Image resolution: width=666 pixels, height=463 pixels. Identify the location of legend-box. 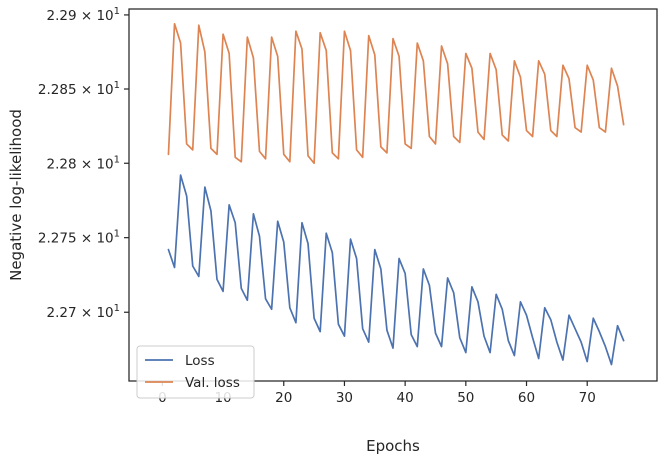
(195, 372).